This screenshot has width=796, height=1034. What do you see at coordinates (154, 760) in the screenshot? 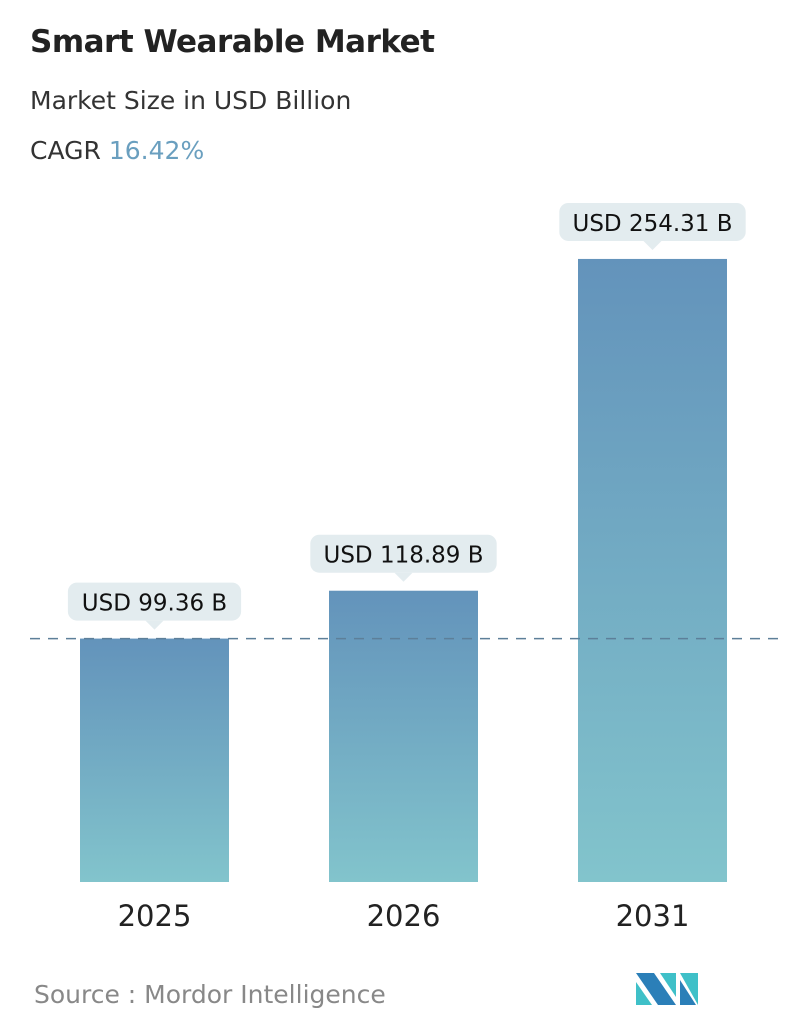
I see `bar-2025` at bounding box center [154, 760].